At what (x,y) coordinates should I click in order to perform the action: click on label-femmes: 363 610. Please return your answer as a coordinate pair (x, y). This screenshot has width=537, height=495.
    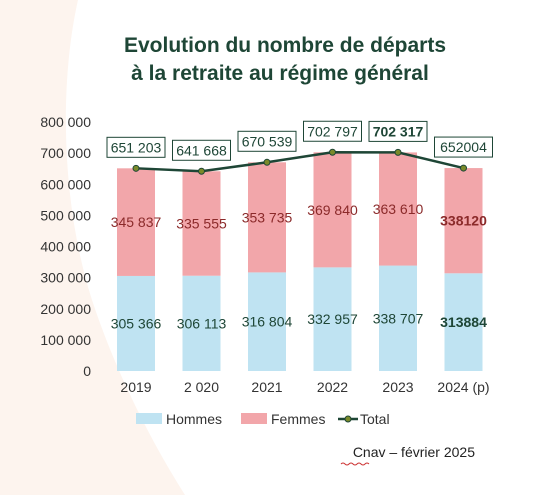
    Looking at the image, I should click on (398, 209).